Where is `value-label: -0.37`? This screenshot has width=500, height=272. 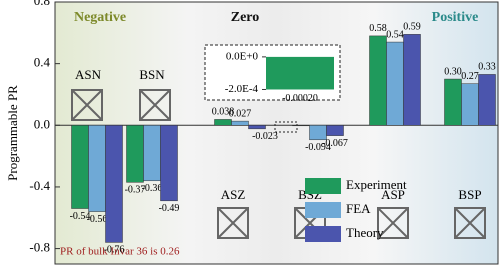 value-label: -0.37 is located at coordinates (135, 190).